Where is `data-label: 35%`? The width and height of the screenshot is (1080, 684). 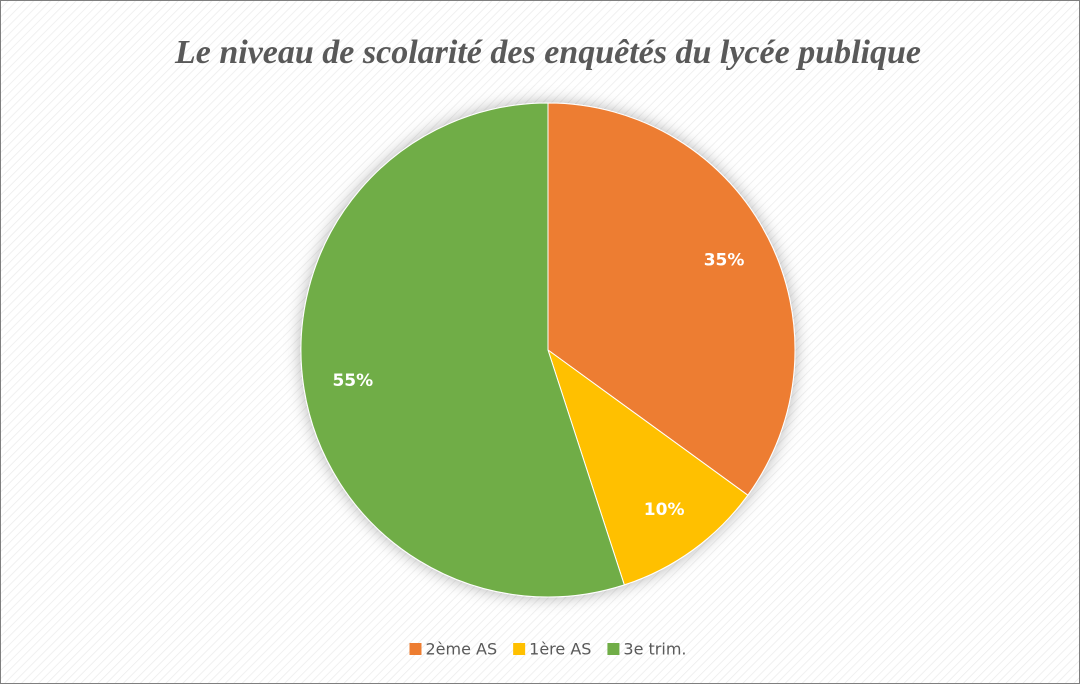
data-label: 35% is located at coordinates (724, 260).